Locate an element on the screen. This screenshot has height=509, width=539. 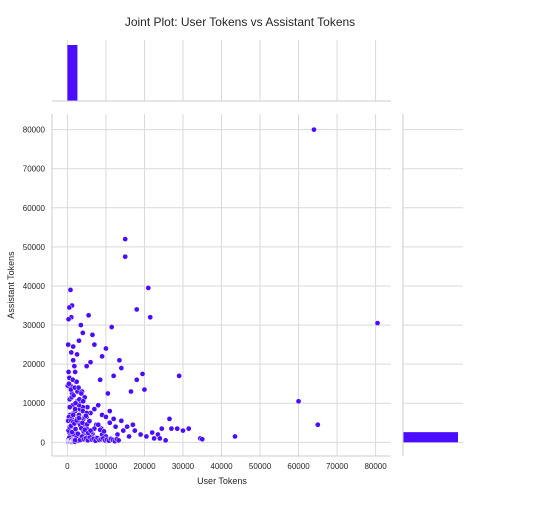
x-tick-label: 80000 is located at coordinates (375, 466).